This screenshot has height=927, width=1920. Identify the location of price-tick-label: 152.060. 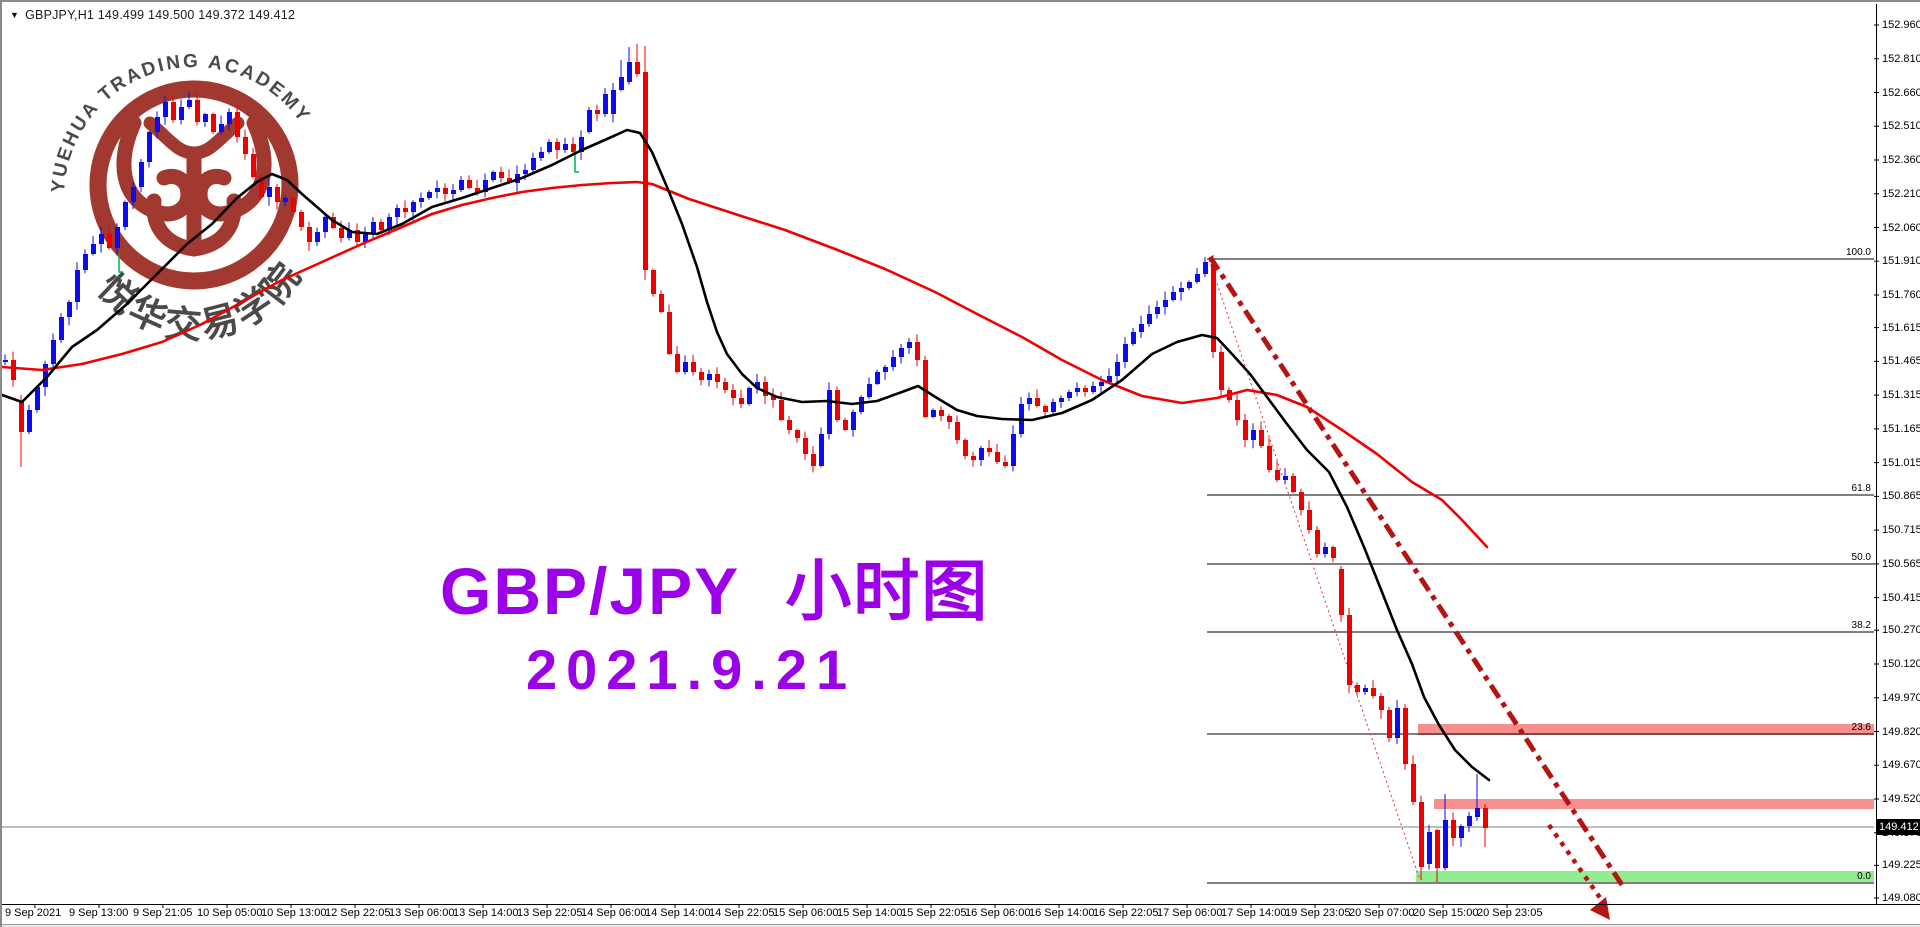
(1901, 227).